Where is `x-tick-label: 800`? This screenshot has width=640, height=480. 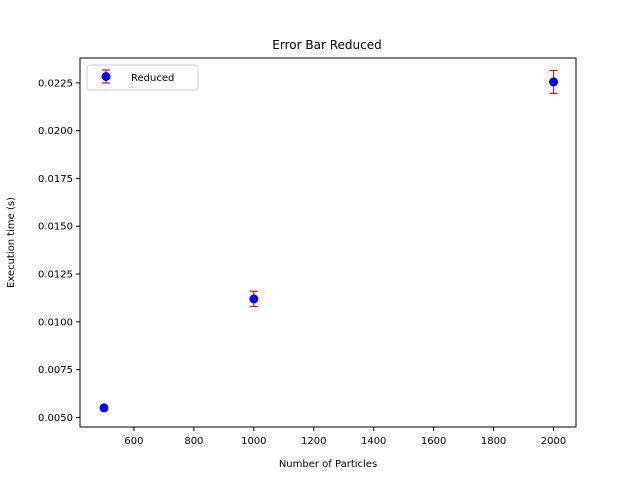 x-tick-label: 800 is located at coordinates (193, 441).